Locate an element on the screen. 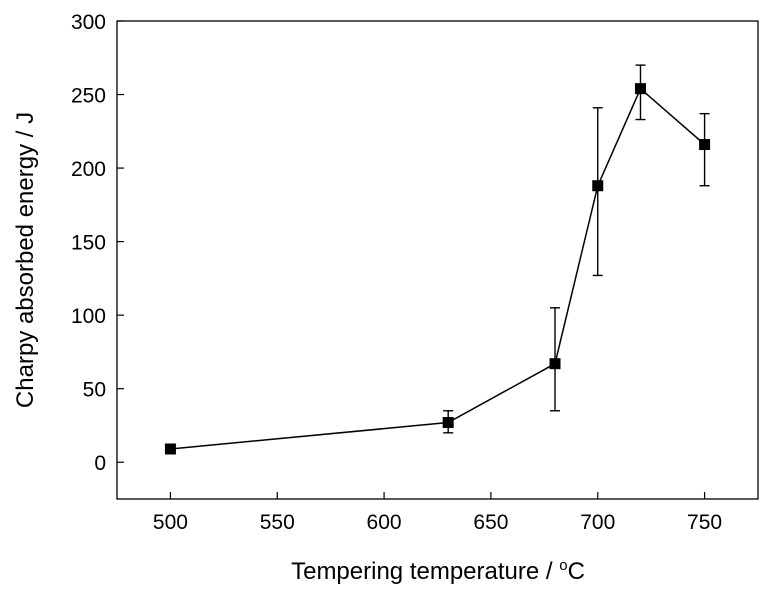 This screenshot has height=591, width=768. x-axis-title: Tempering temperature / oC is located at coordinates (438, 571).